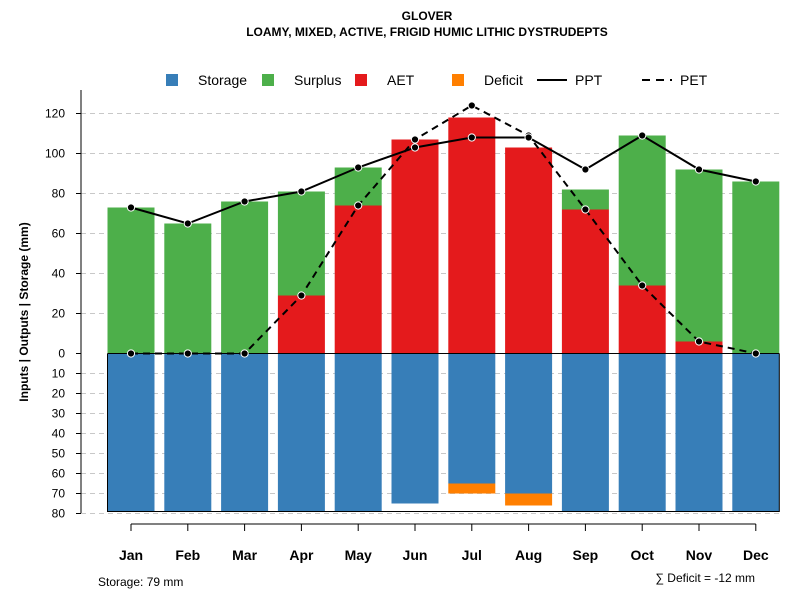  Describe the element at coordinates (140, 582) in the screenshot. I see `storage-footer: Storage: 79 mm` at that location.